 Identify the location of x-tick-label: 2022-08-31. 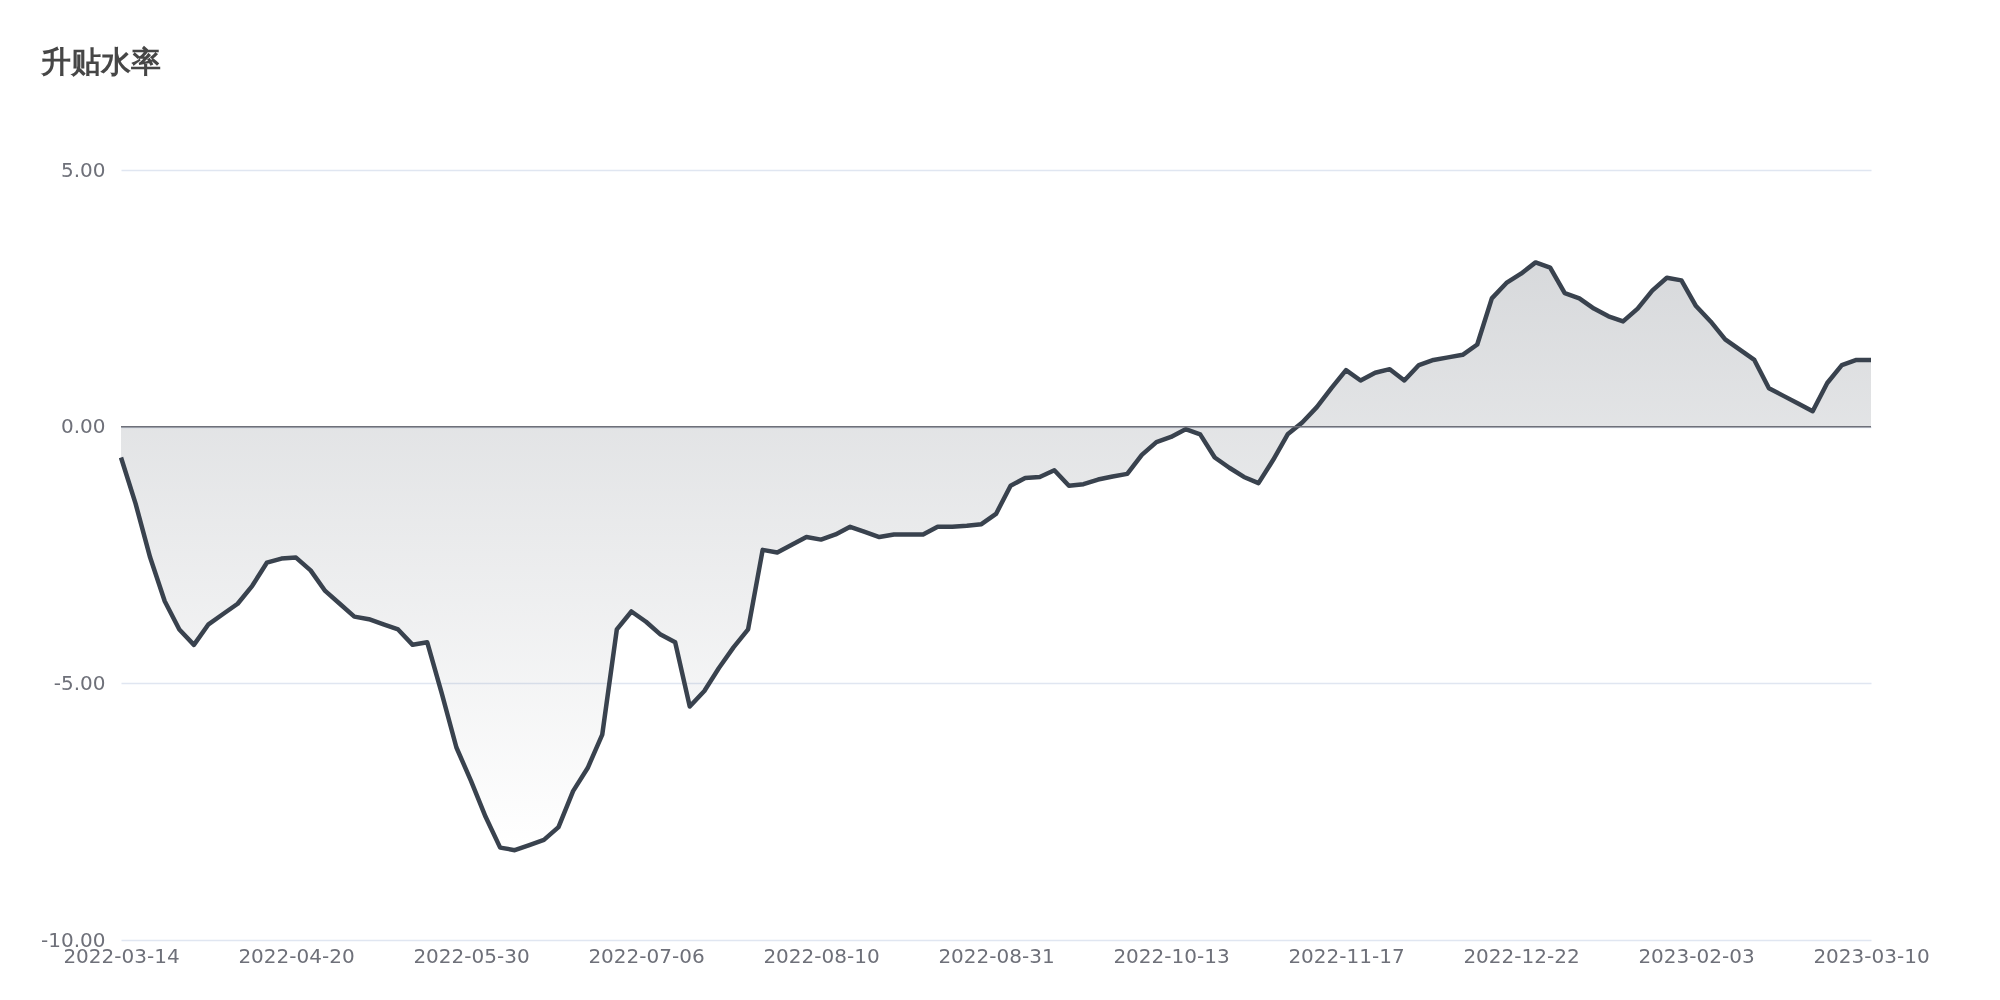
(996, 955).